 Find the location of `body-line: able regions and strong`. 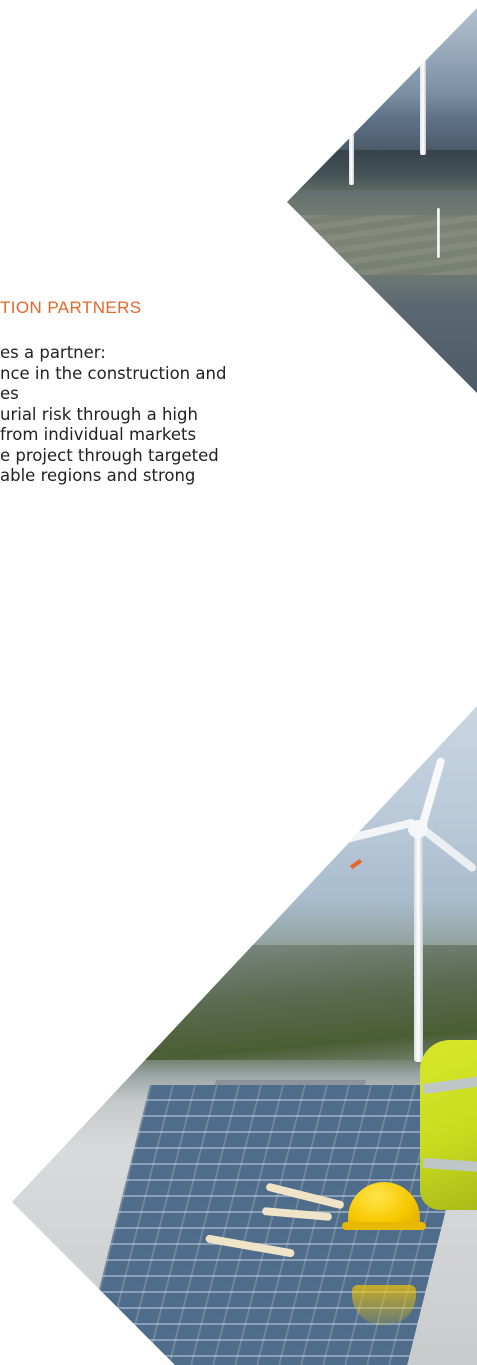

body-line: able regions and strong is located at coordinates (98, 475).